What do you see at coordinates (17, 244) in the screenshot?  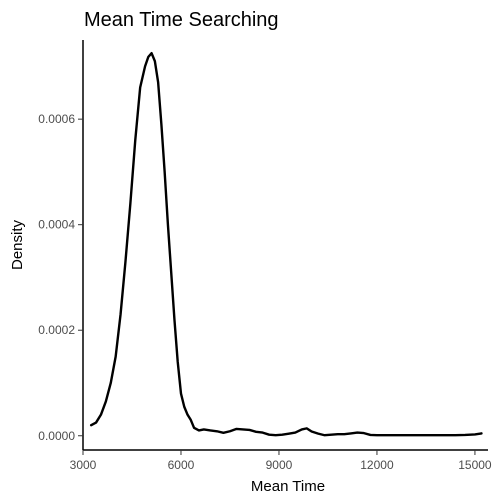 I see `y-axis-title: Density` at bounding box center [17, 244].